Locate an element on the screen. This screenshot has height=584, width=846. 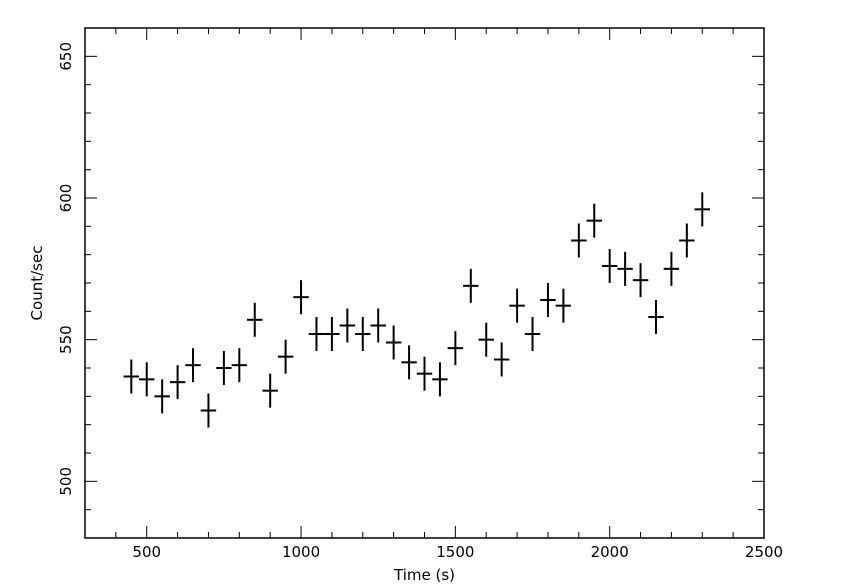
x-tick-label: 2000 is located at coordinates (610, 552).